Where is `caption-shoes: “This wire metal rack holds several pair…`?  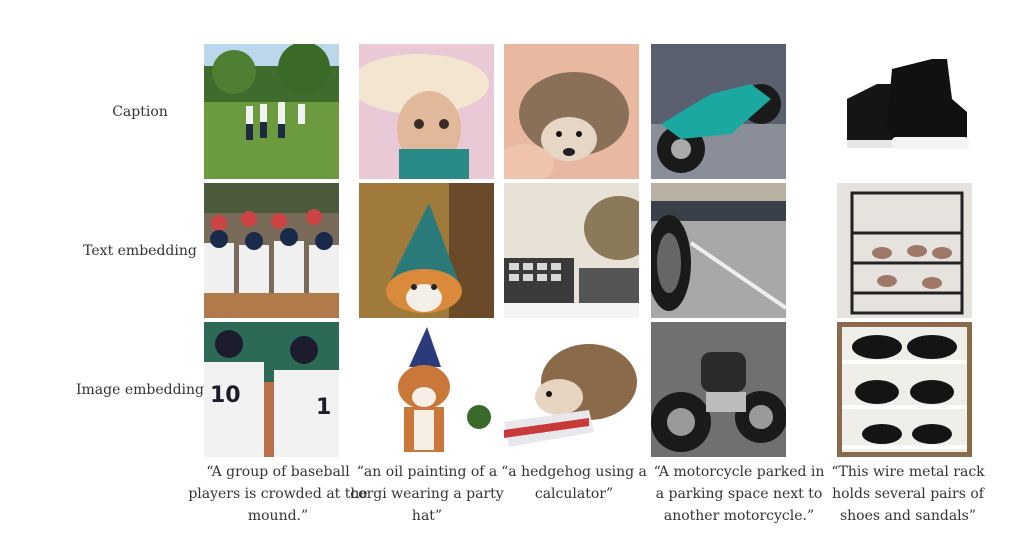
caption-shoes: “This wire metal rack holds several pair… is located at coordinates (908, 494).